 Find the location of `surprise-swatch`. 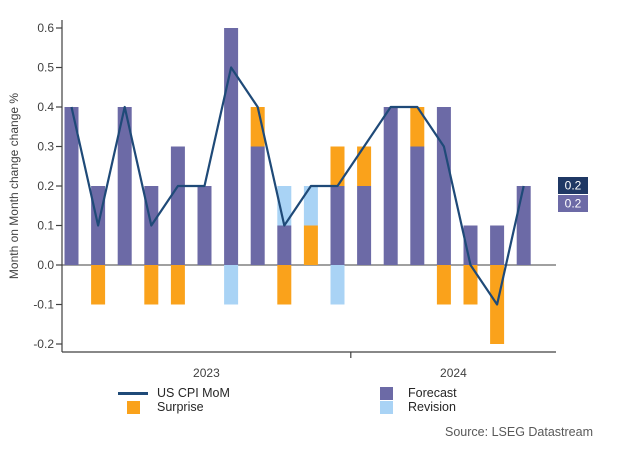

surprise-swatch is located at coordinates (133, 407).